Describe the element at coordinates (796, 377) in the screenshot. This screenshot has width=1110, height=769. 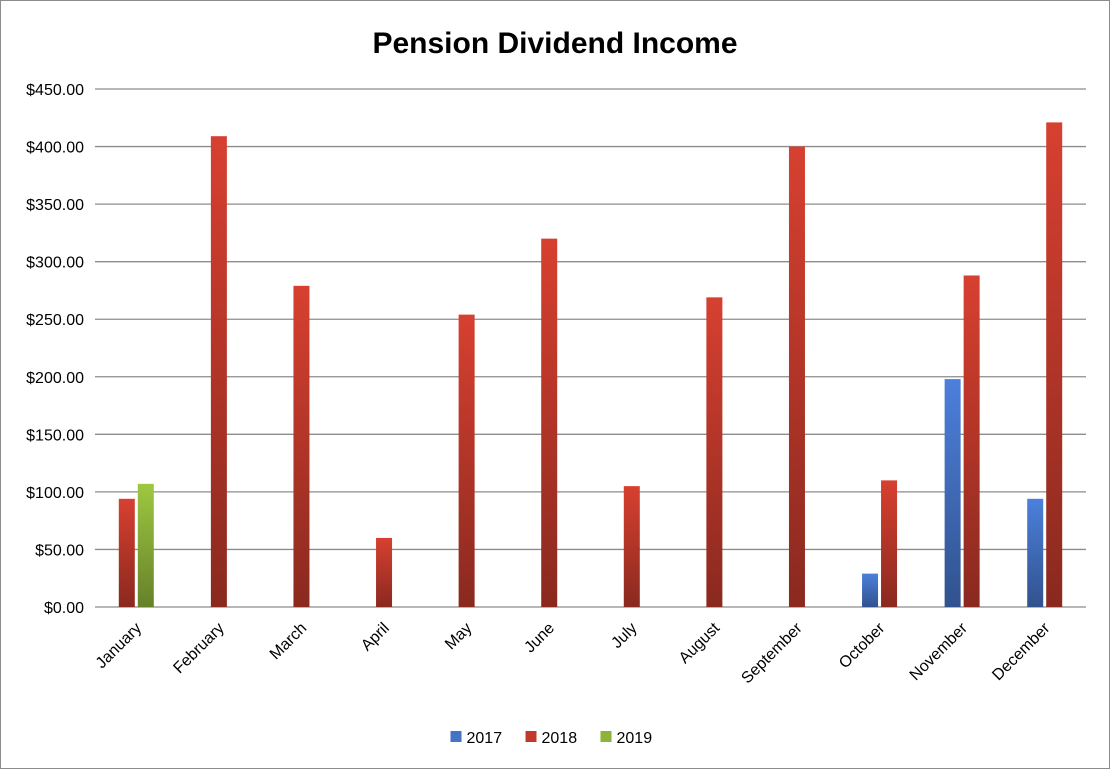
I see `bar-2018-september` at that location.